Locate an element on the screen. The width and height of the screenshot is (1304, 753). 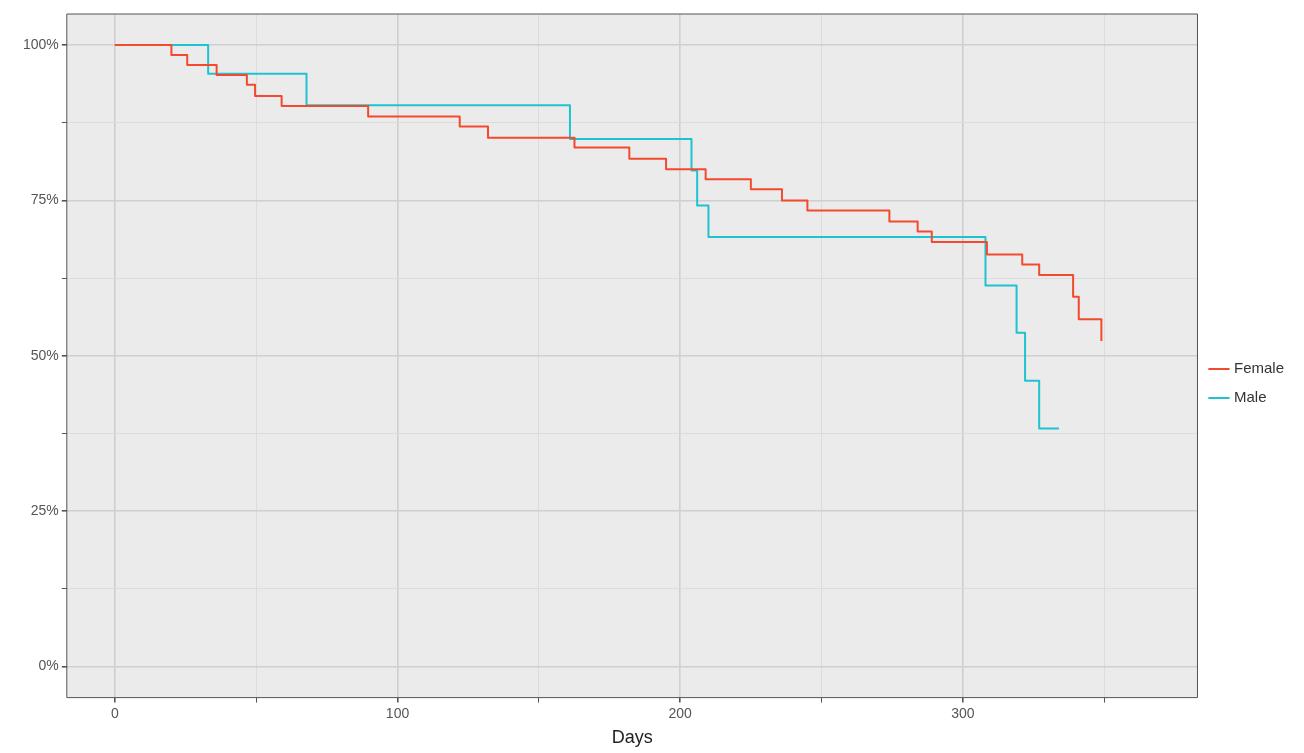
y-tick-label: 75% is located at coordinates (44, 199).